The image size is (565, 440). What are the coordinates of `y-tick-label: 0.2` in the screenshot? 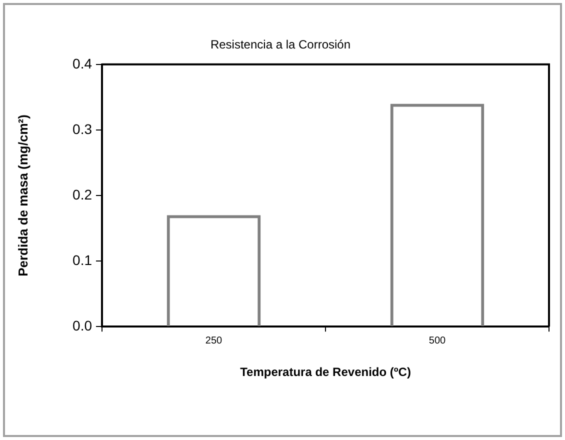 It's located at (82, 194).